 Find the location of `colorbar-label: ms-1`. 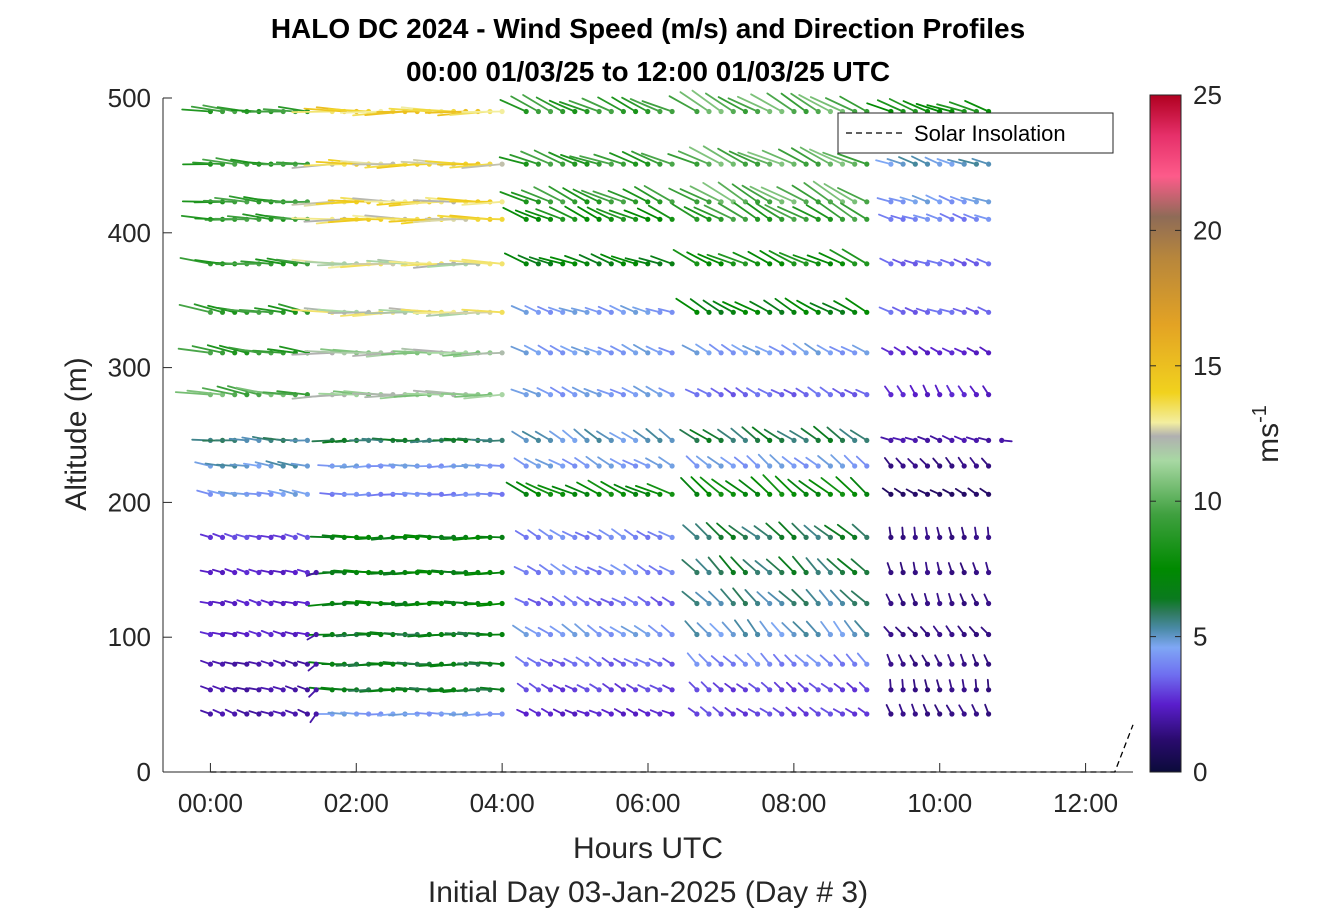

colorbar-label: ms-1 is located at coordinates (1267, 434).